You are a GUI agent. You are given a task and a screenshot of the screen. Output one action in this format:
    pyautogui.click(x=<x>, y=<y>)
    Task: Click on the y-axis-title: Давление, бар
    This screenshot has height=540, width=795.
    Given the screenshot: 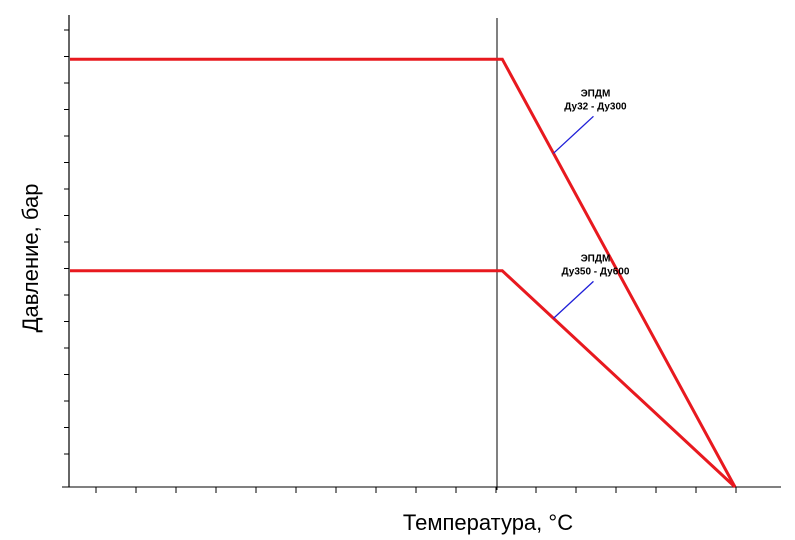 What is the action you would take?
    pyautogui.click(x=30, y=258)
    